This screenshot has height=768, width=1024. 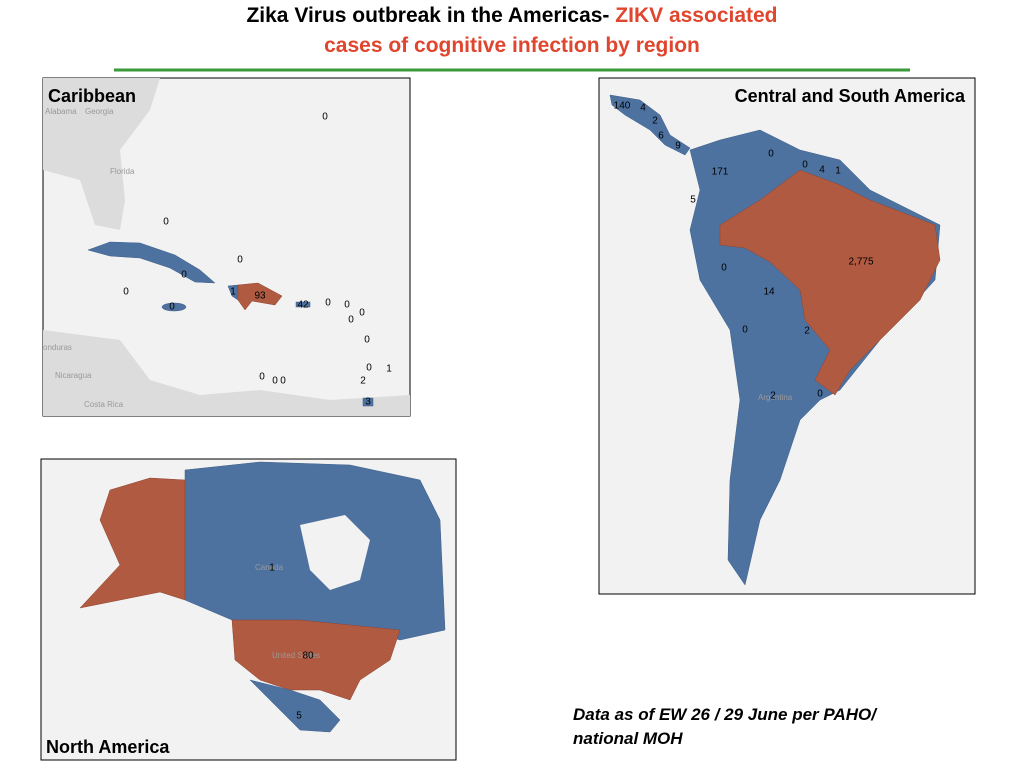 What do you see at coordinates (696, 15) in the screenshot?
I see `title-red: ZIKV associated` at bounding box center [696, 15].